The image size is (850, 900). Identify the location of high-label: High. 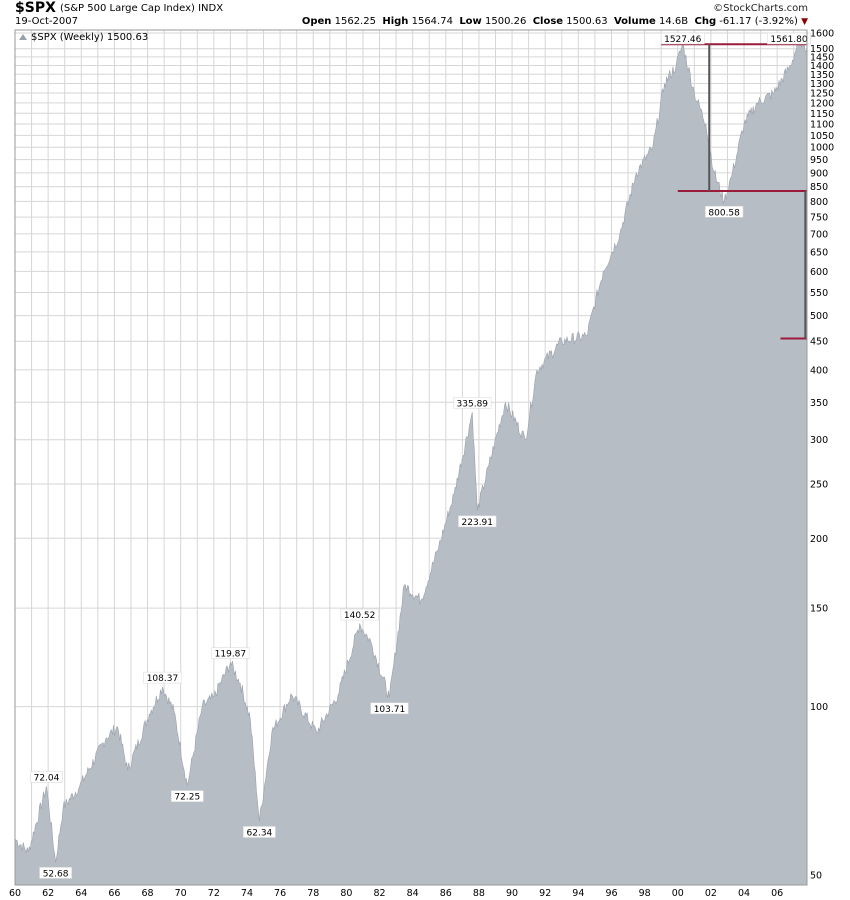
(395, 21).